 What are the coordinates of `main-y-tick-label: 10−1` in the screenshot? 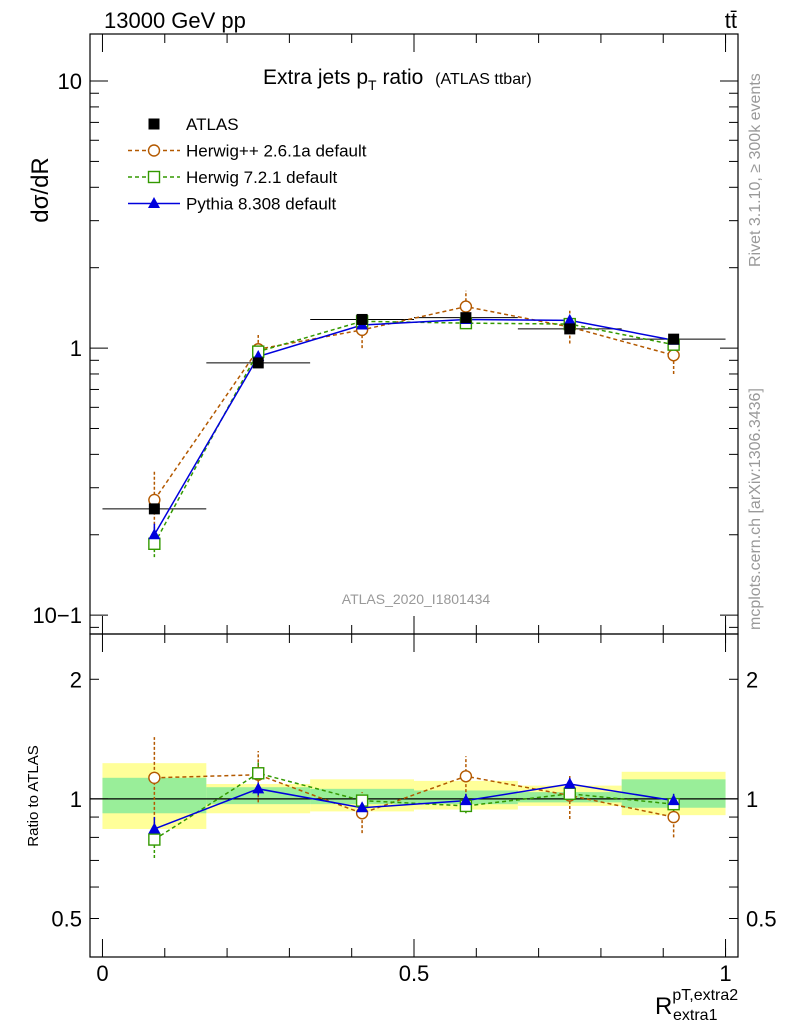 It's located at (57, 615).